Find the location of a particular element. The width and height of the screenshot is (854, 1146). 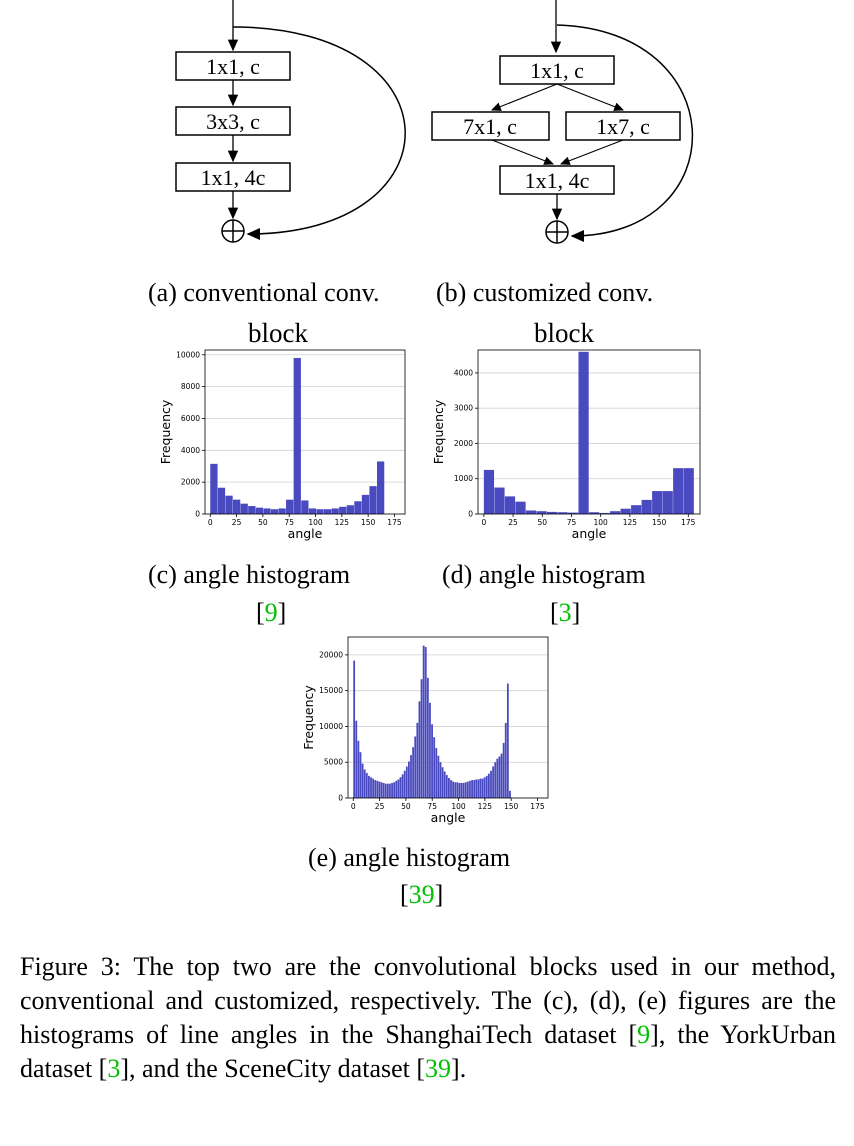

block-a-box-2-label: 3x3, c is located at coordinates (233, 121).